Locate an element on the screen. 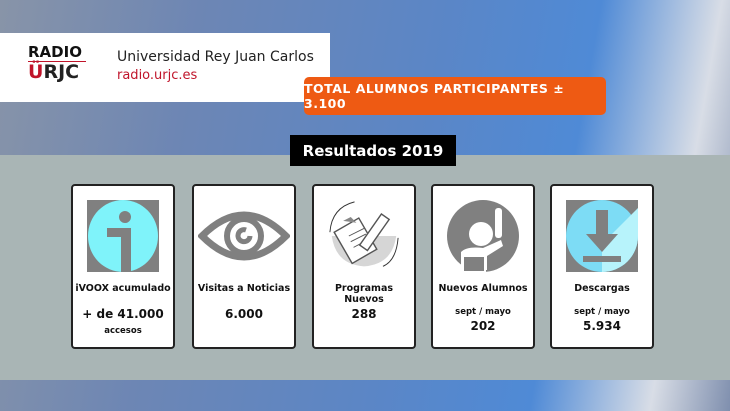 This screenshot has height=411, width=730. card-title: Visitas a Noticias is located at coordinates (244, 288).